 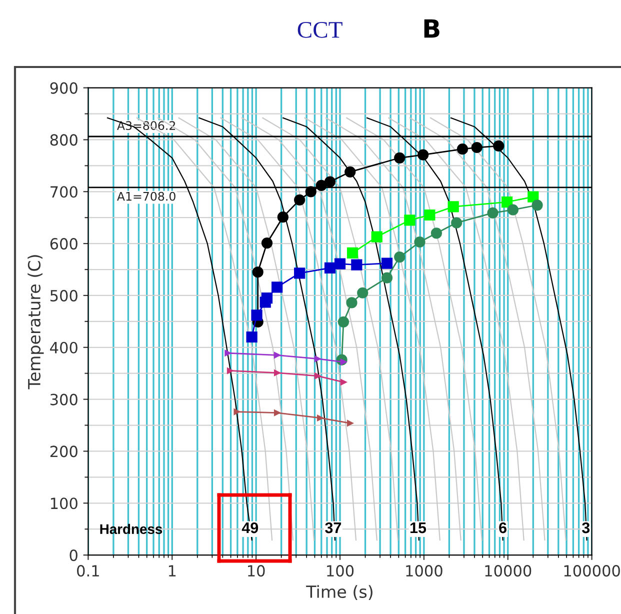 What do you see at coordinates (88, 571) in the screenshot?
I see `x-tick-label: 0.1` at bounding box center [88, 571].